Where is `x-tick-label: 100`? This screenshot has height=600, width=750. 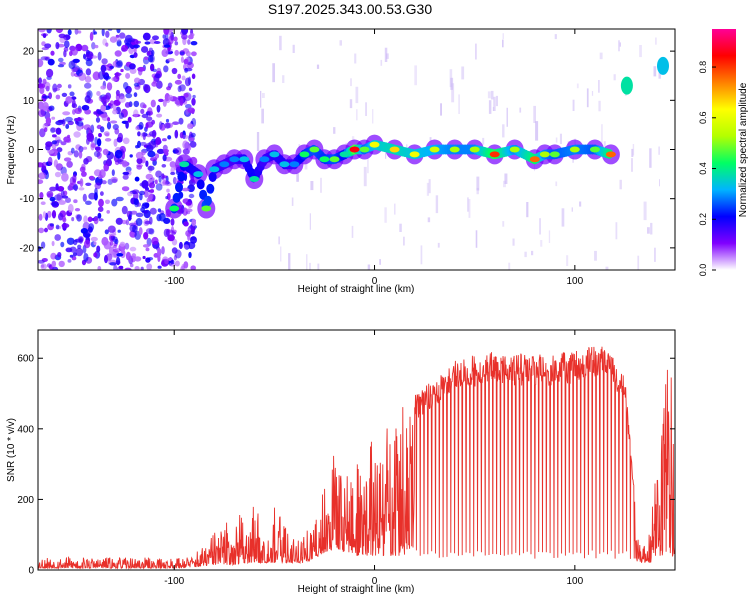 x-tick-label: 100 is located at coordinates (574, 581).